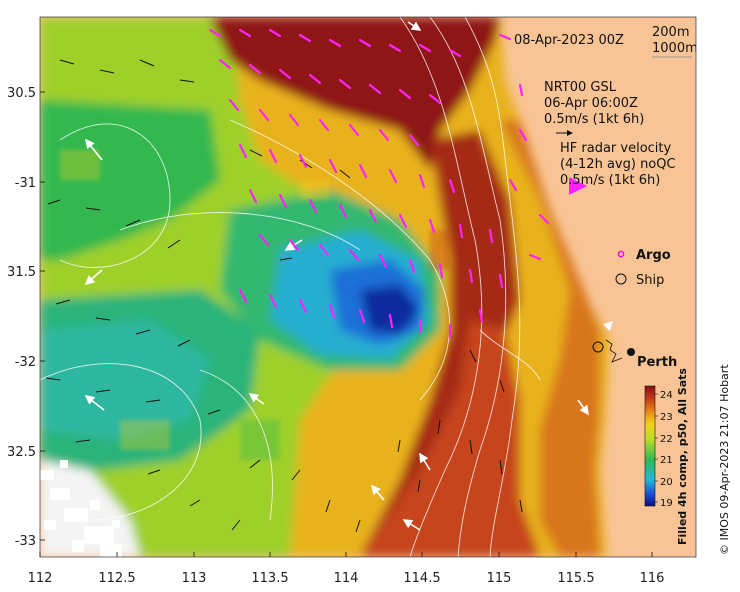  I want to click on colorbar-tick: 23, so click(666, 417).